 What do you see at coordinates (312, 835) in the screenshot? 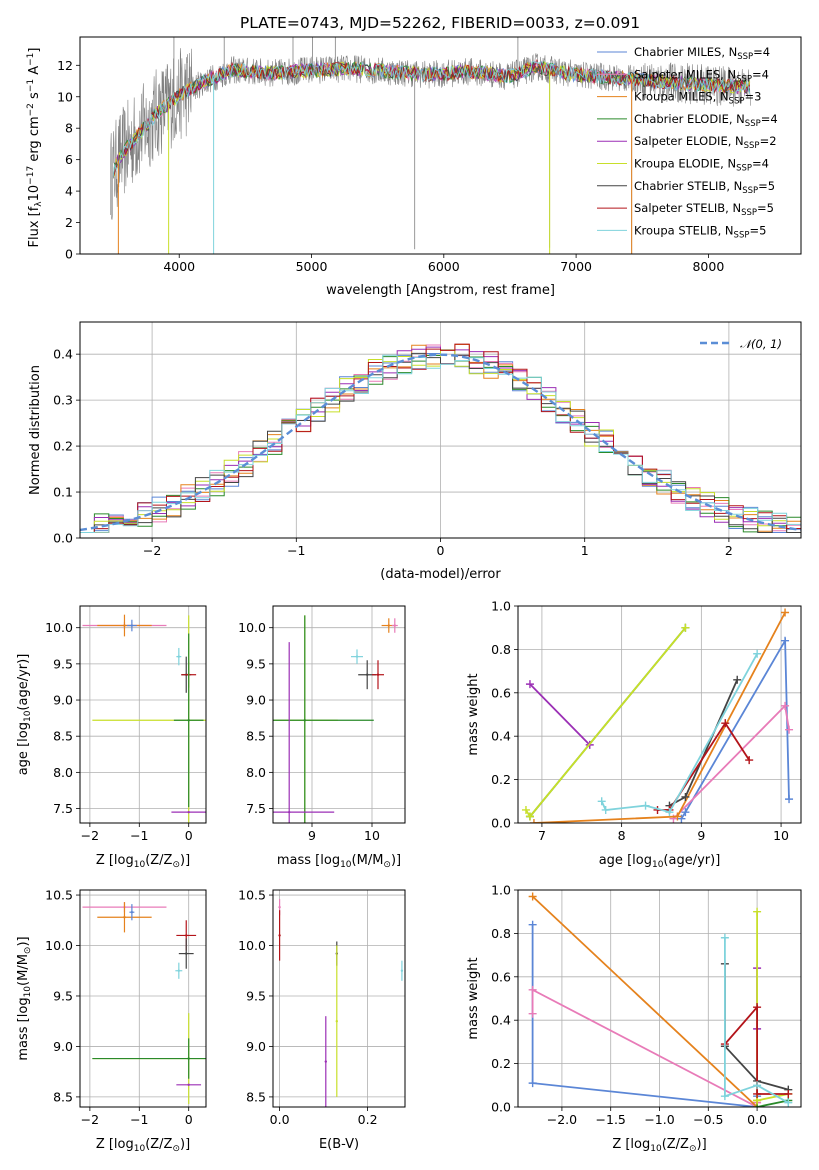
I see `x-tick-label: 9` at bounding box center [312, 835].